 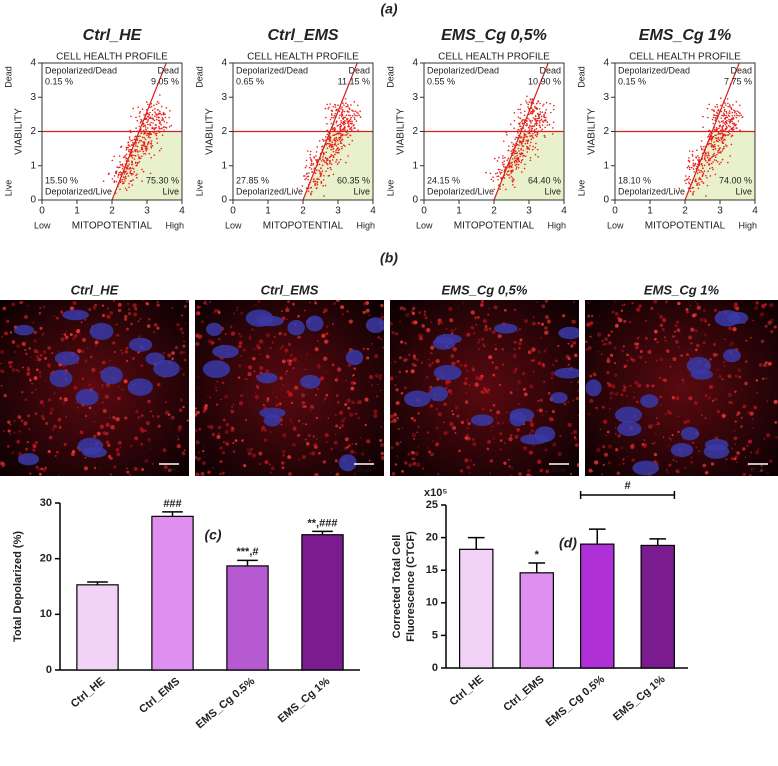 What do you see at coordinates (353, 180) in the screenshot?
I see `quadrant-value: 60.35 %` at bounding box center [353, 180].